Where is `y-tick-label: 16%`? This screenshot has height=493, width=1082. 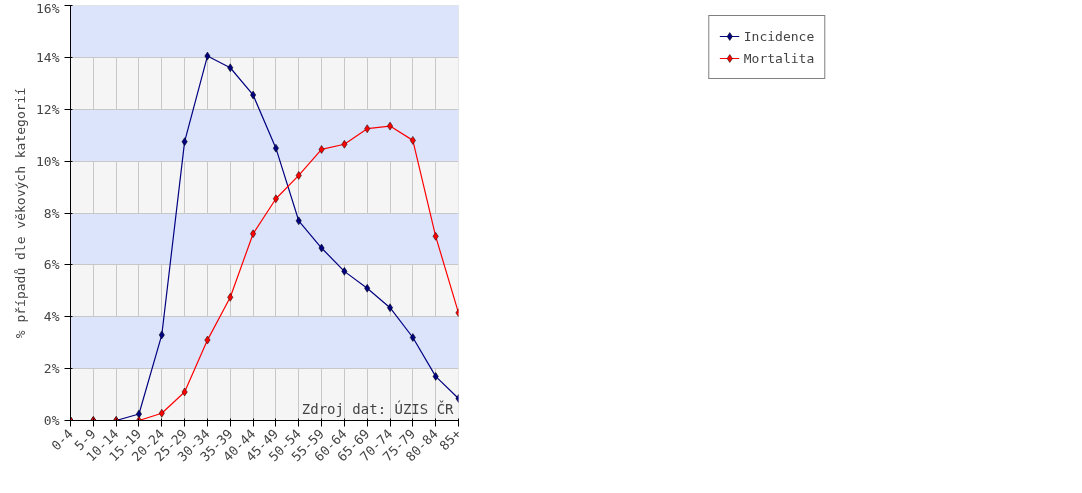 y-tick-label: 16% is located at coordinates (48, 8).